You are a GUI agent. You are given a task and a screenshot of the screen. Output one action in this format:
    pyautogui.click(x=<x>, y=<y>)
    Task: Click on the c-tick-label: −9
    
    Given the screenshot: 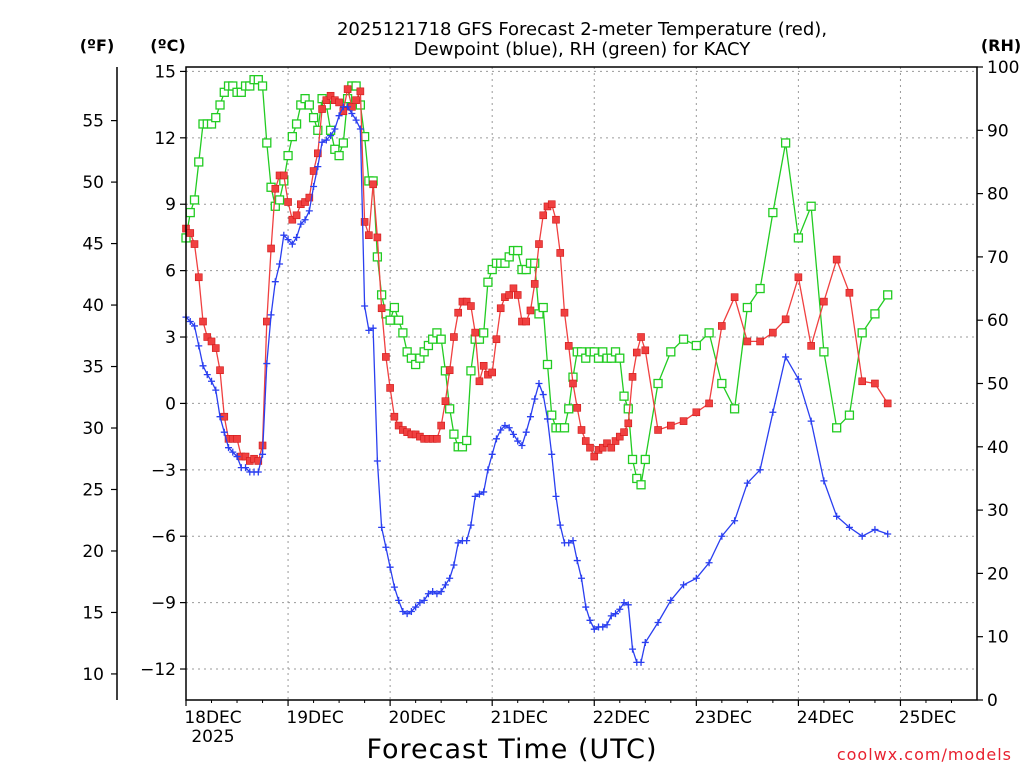 What is the action you would take?
    pyautogui.click(x=163, y=604)
    